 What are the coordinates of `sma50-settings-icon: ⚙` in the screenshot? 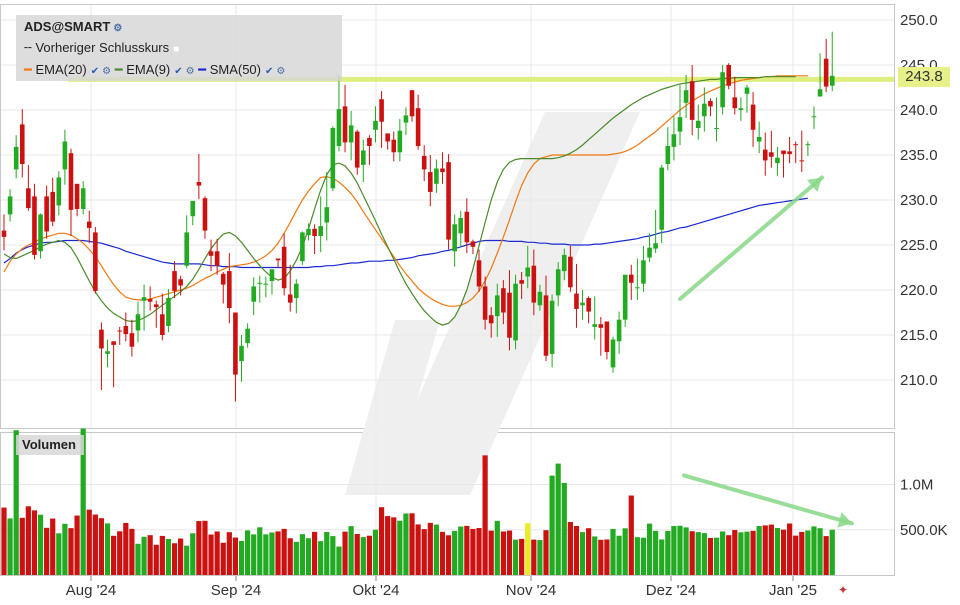 It's located at (281, 71).